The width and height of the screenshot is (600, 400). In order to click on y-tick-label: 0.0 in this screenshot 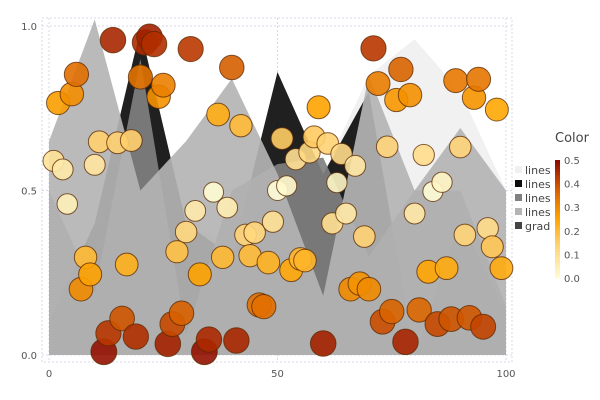, I will do `click(29, 356)`.